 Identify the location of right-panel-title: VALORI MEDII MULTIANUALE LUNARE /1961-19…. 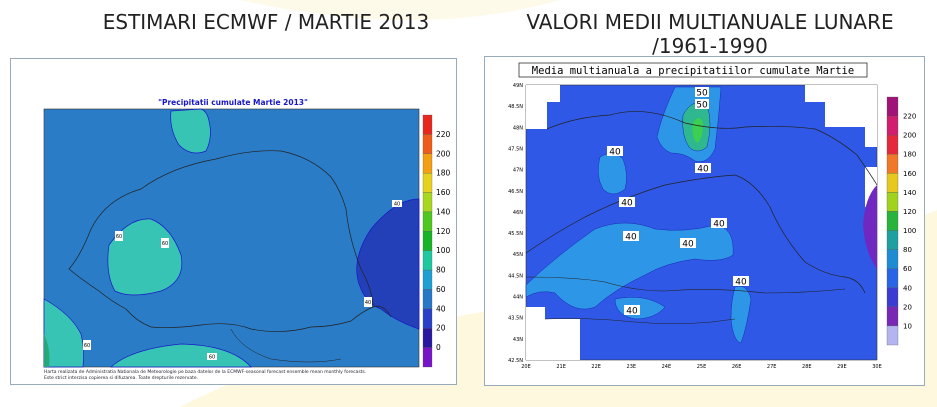
(710, 34).